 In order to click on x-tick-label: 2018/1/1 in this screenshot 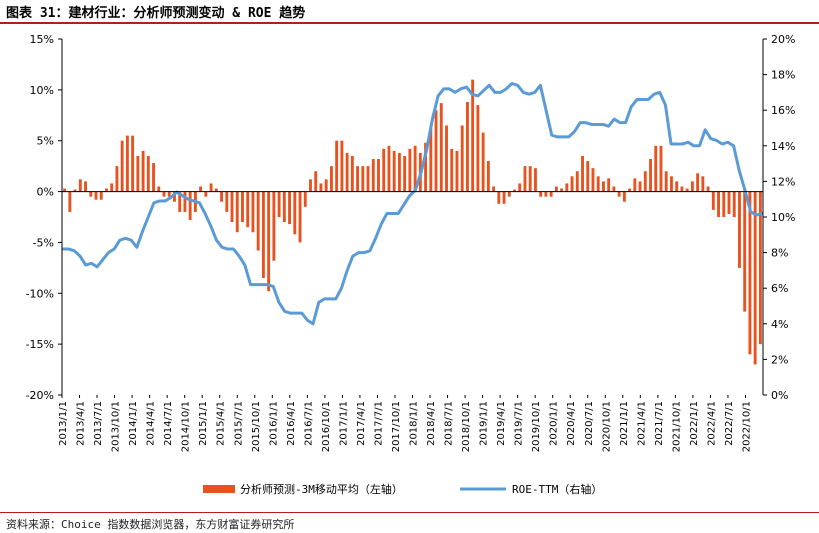, I will do `click(414, 423)`.